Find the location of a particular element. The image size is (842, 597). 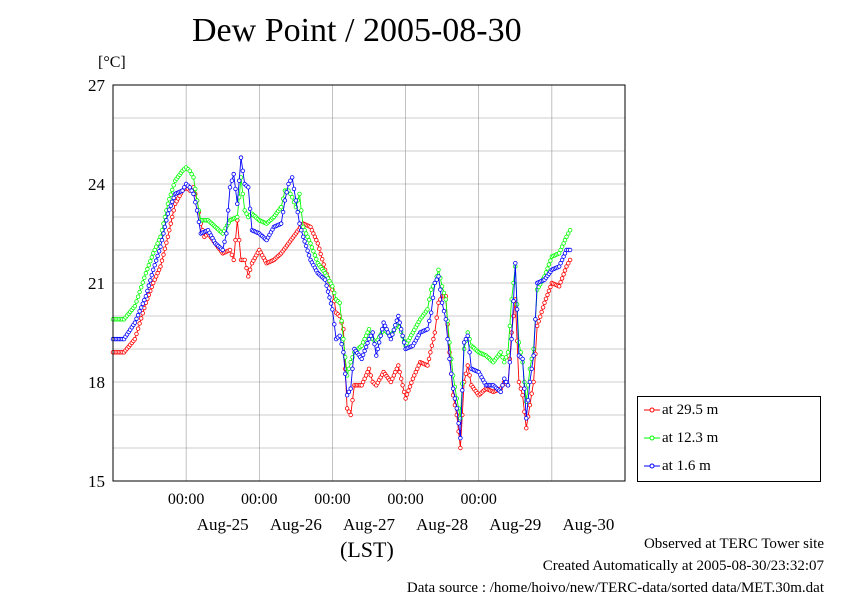

y-tick-label: 24 is located at coordinates (97, 184).